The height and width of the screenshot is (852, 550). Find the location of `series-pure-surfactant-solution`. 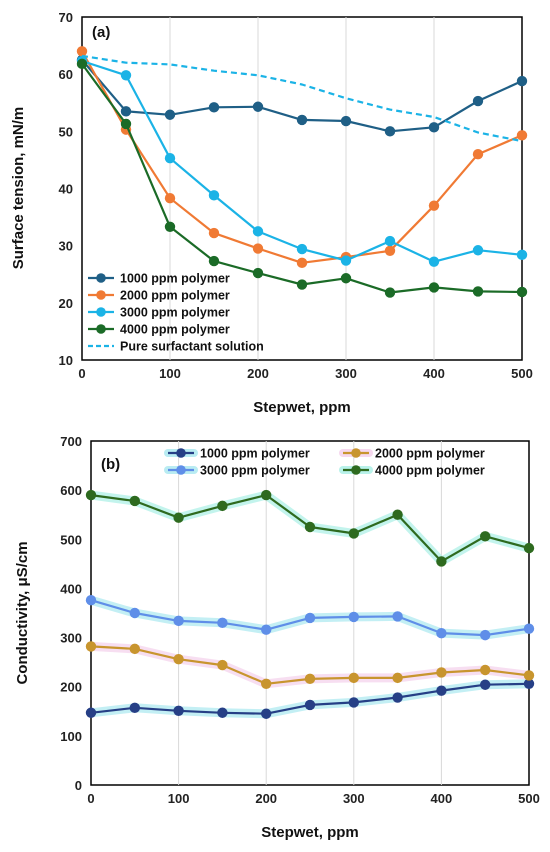

series-pure-surfactant-solution is located at coordinates (302, 98).